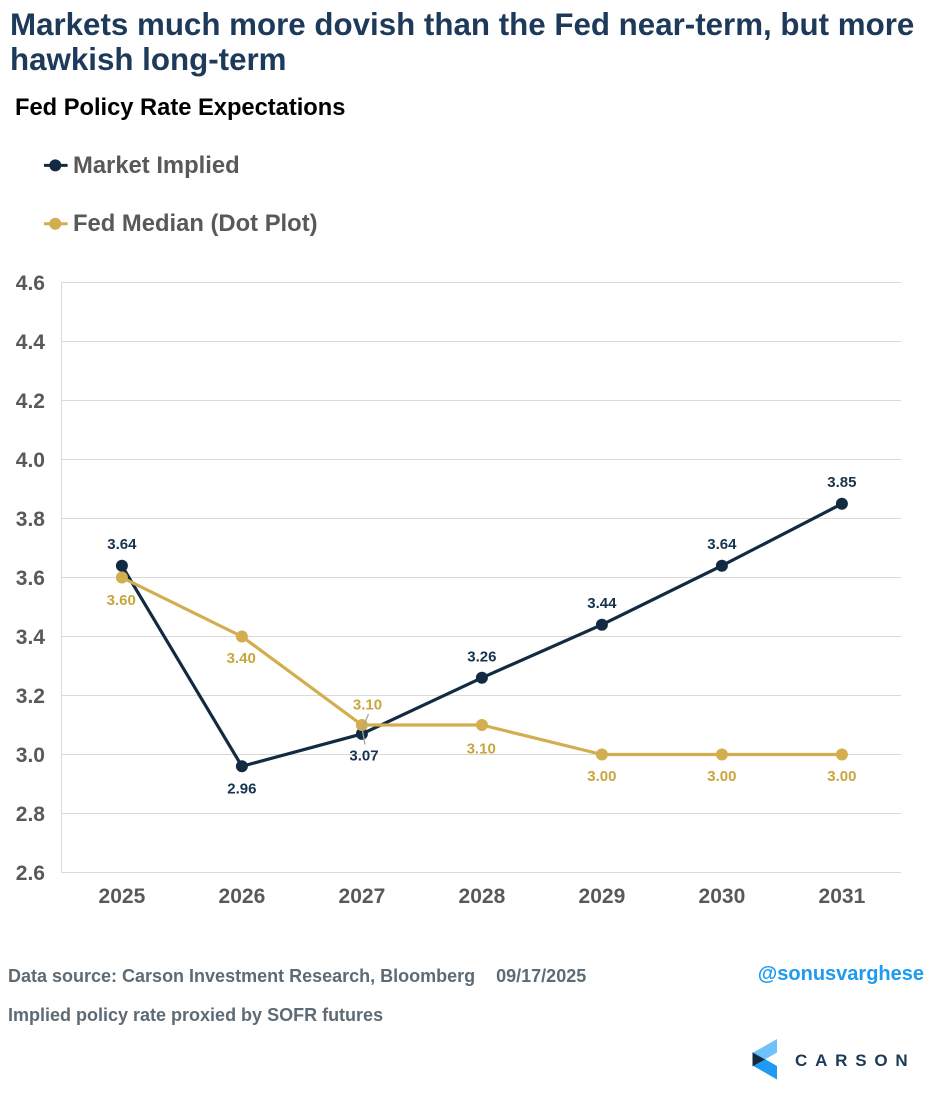 This screenshot has height=1100, width=935. I want to click on svg-text: 3.26, so click(481, 657).